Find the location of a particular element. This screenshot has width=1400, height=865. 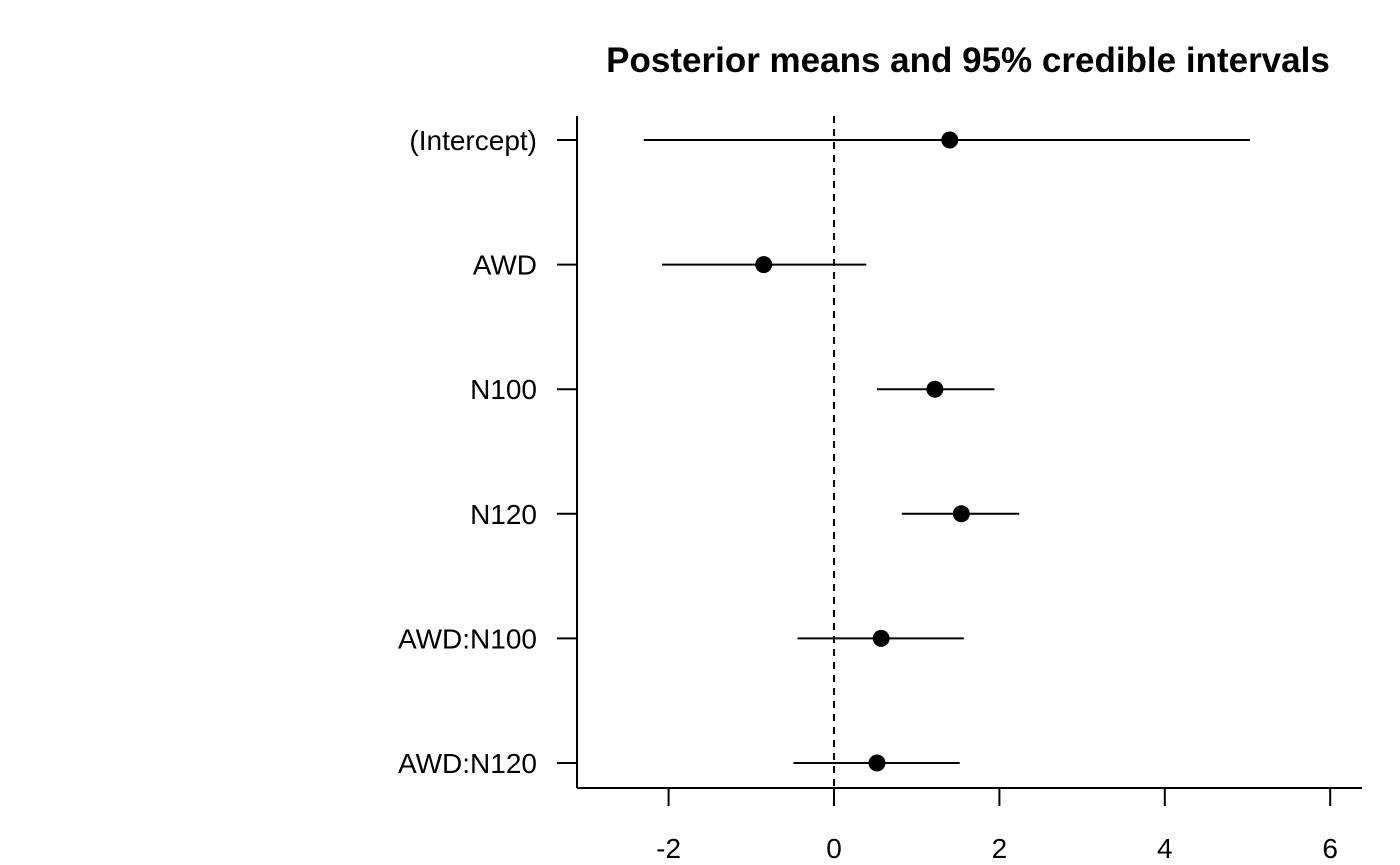

x-tick-label: -2 is located at coordinates (668, 848).